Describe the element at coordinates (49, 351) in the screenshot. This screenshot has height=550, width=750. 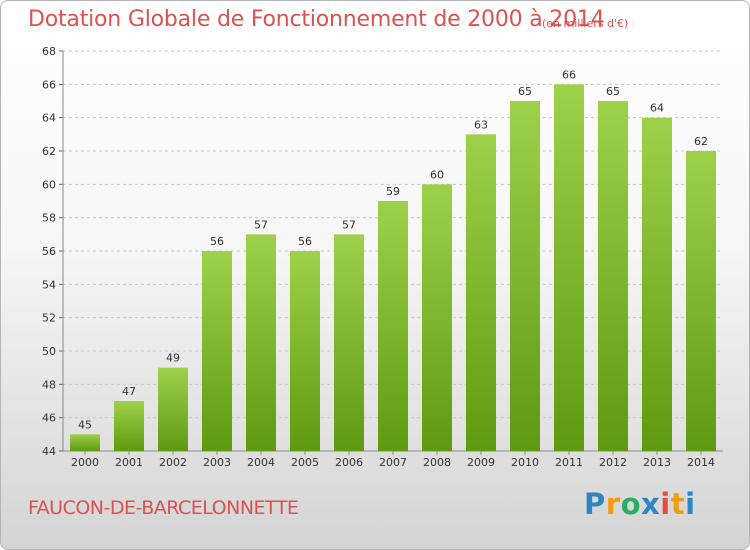
I see `y-tick-label: 50` at that location.